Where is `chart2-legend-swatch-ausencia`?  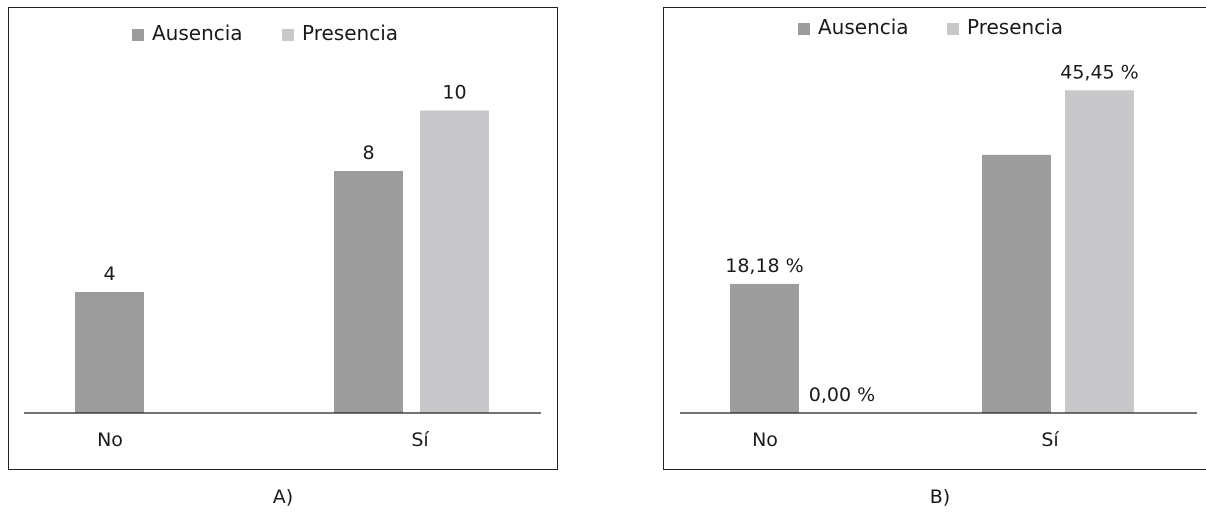
chart2-legend-swatch-ausencia is located at coordinates (804, 29).